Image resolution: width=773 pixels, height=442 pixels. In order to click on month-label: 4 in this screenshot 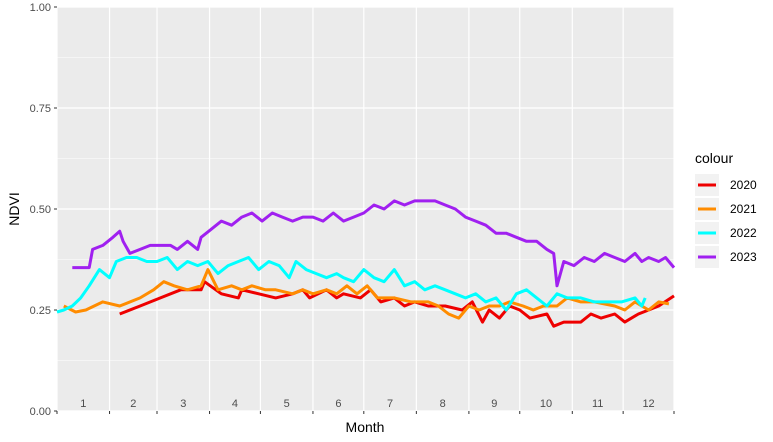, I will do `click(235, 404)`.